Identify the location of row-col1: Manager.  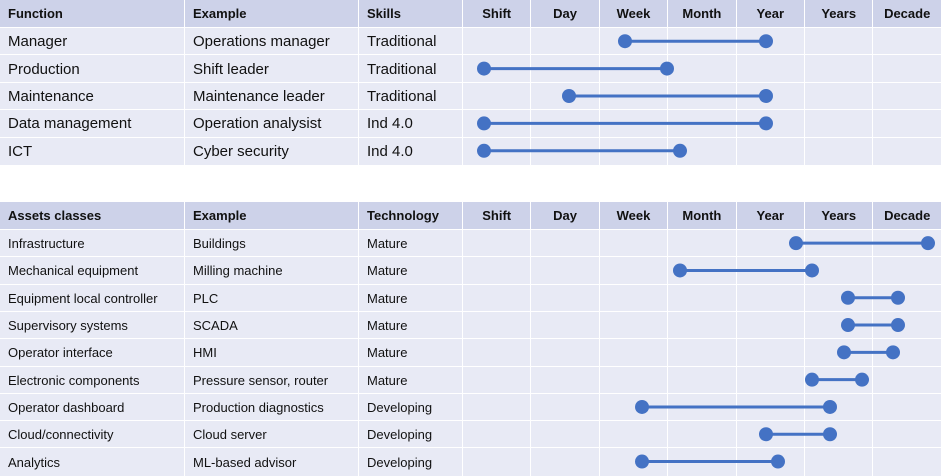
(92, 42).